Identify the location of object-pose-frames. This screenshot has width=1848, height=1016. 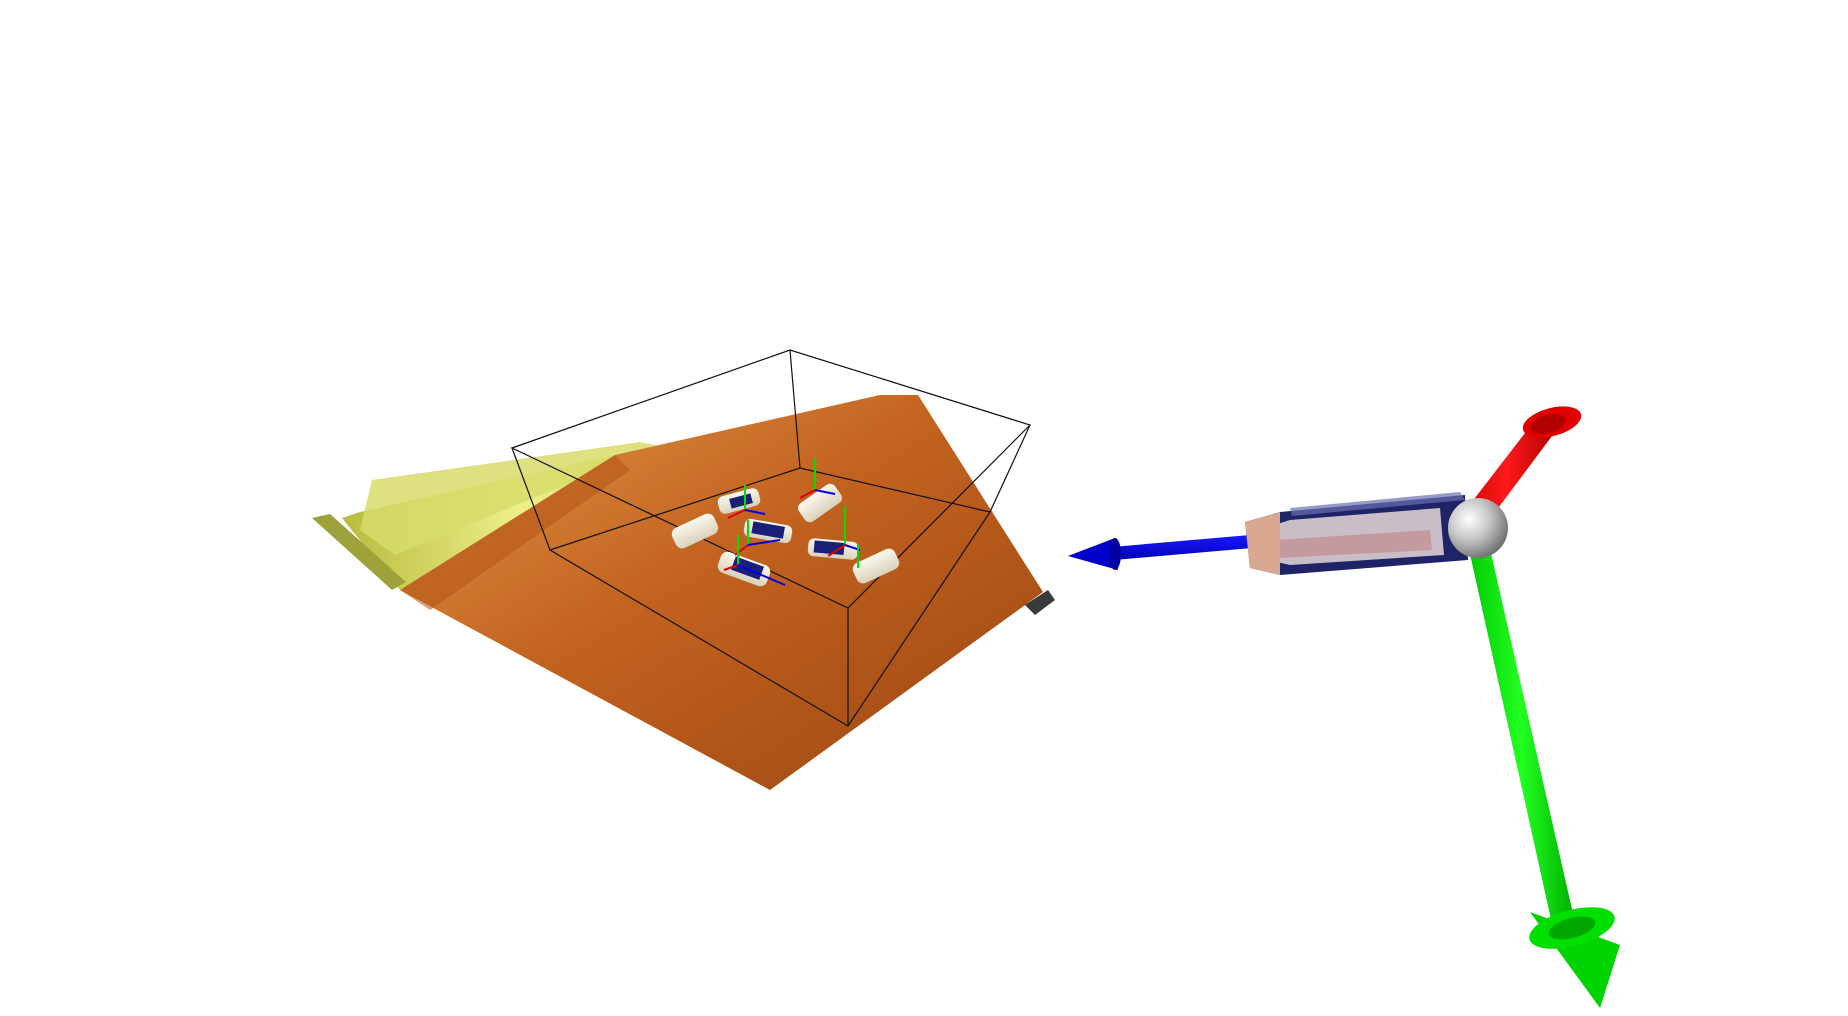
(792, 522).